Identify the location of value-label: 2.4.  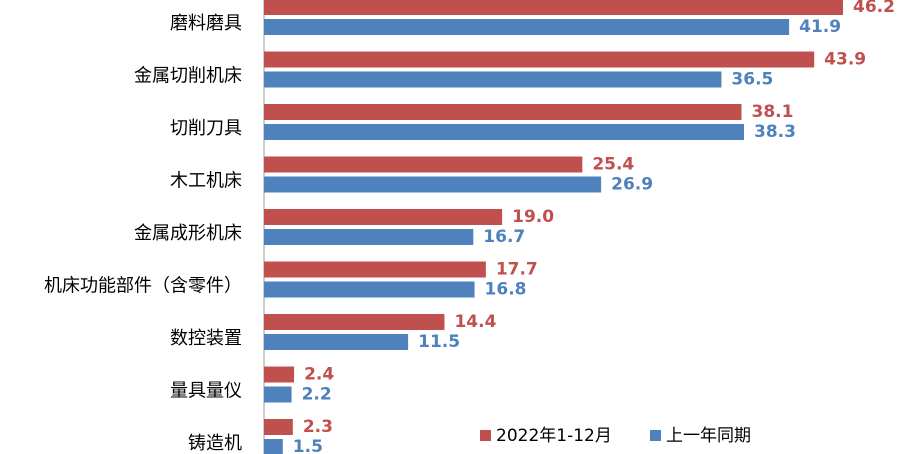
(319, 375).